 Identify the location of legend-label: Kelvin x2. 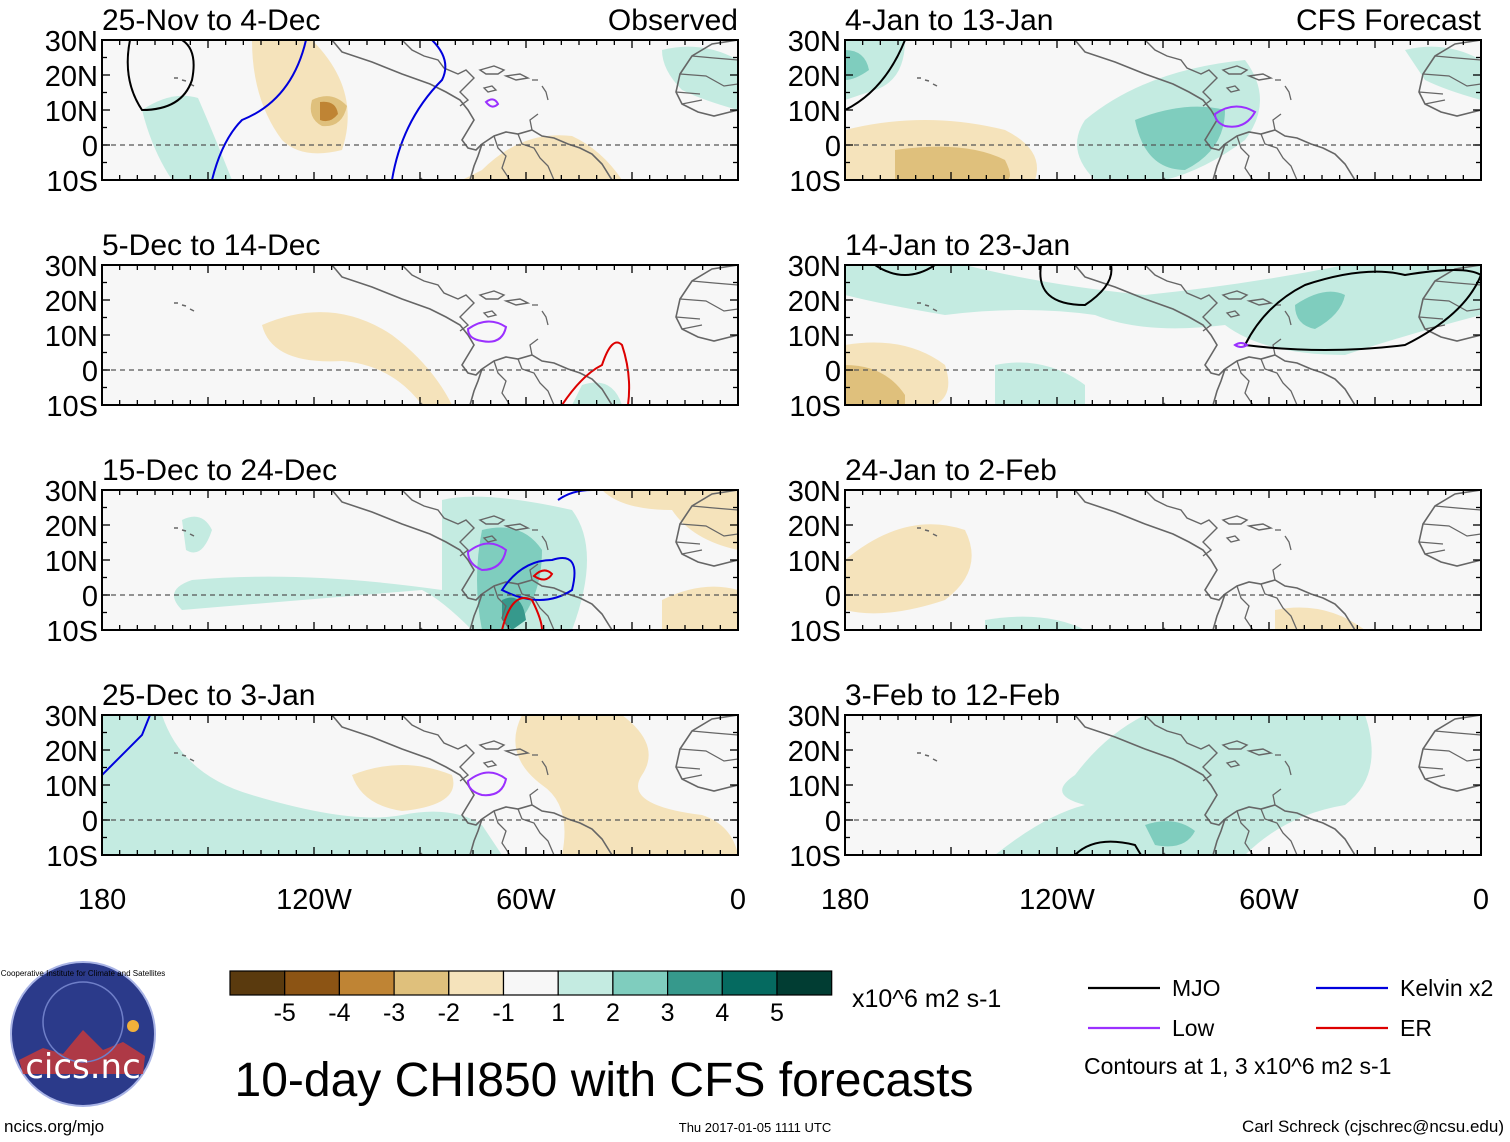
(1446, 988).